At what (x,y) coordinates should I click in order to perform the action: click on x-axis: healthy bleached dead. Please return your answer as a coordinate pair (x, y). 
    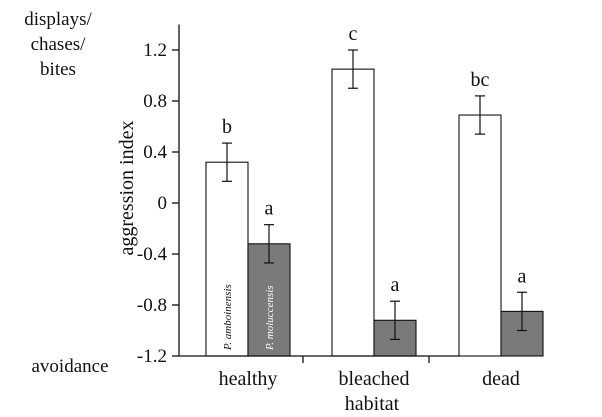
    Looking at the image, I should click on (349, 372).